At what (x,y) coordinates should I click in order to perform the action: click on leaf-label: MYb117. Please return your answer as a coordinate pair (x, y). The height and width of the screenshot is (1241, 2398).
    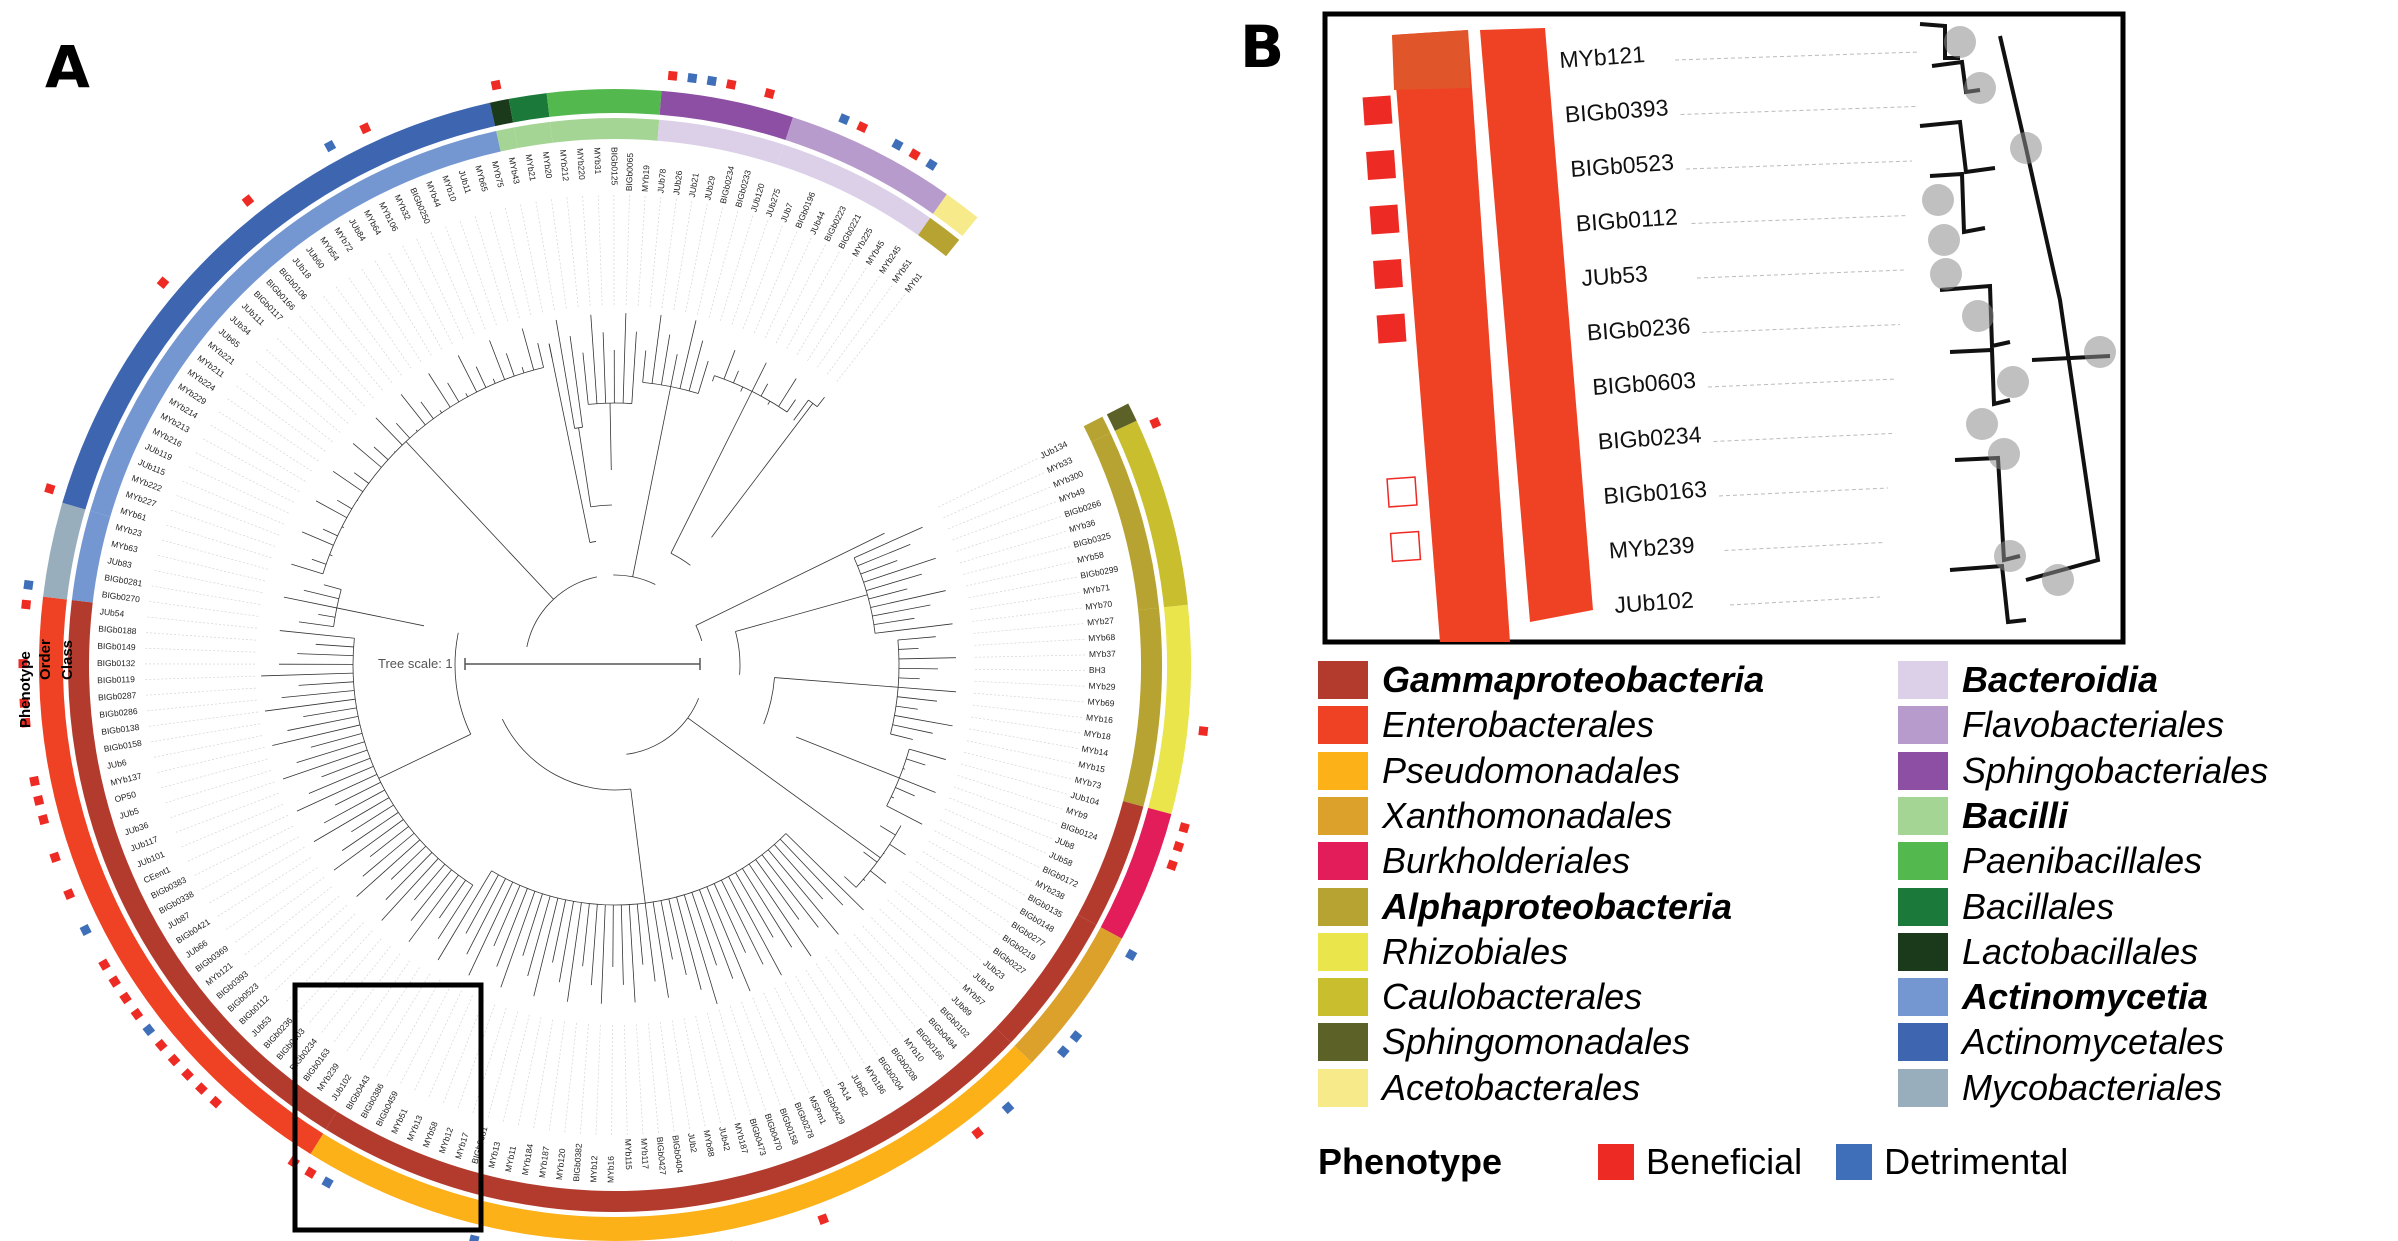
    Looking at the image, I should click on (645, 1154).